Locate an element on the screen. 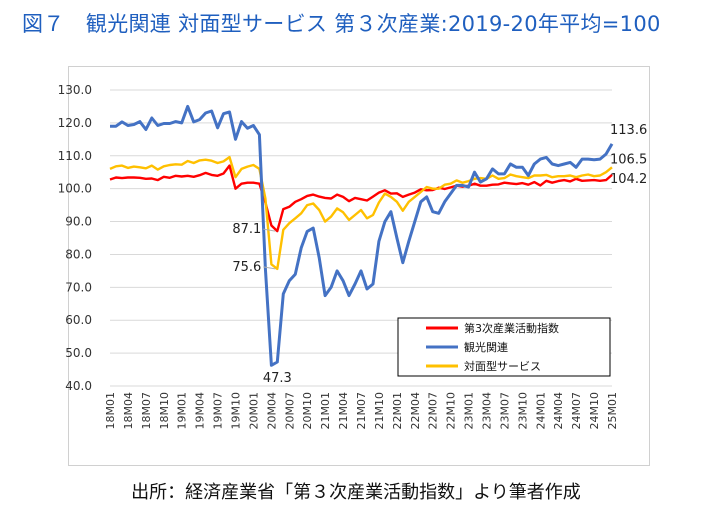  x-tick-label: 24M01 is located at coordinates (540, 411).